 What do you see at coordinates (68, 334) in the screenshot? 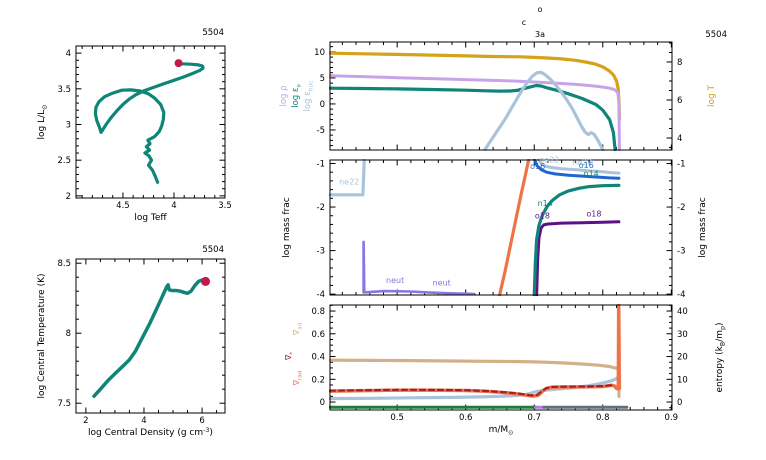
I see `y-tick-label: 8` at bounding box center [68, 334].